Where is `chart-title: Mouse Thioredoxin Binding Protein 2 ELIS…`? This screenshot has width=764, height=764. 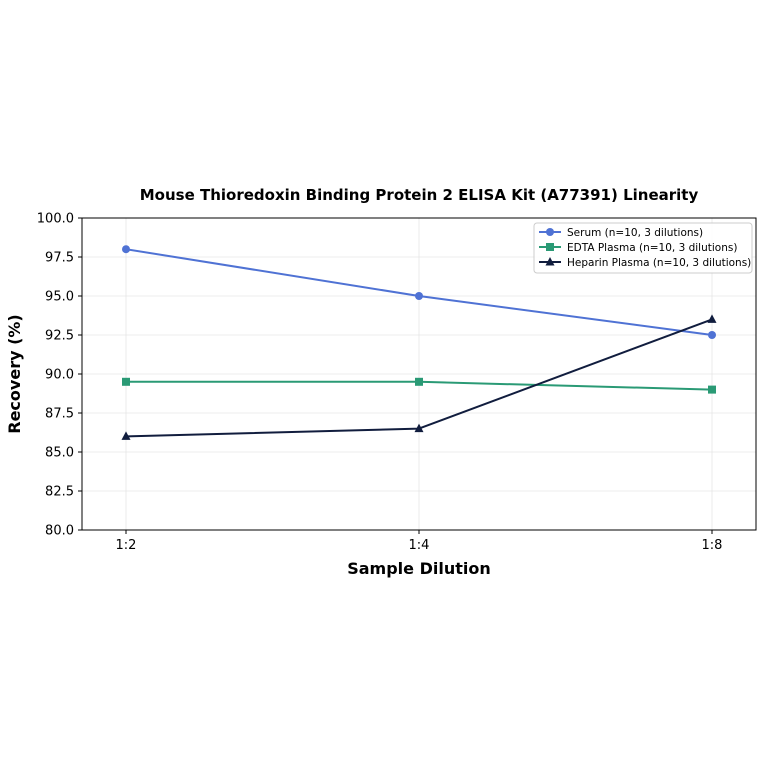 chart-title: Mouse Thioredoxin Binding Protein 2 ELIS… is located at coordinates (419, 195).